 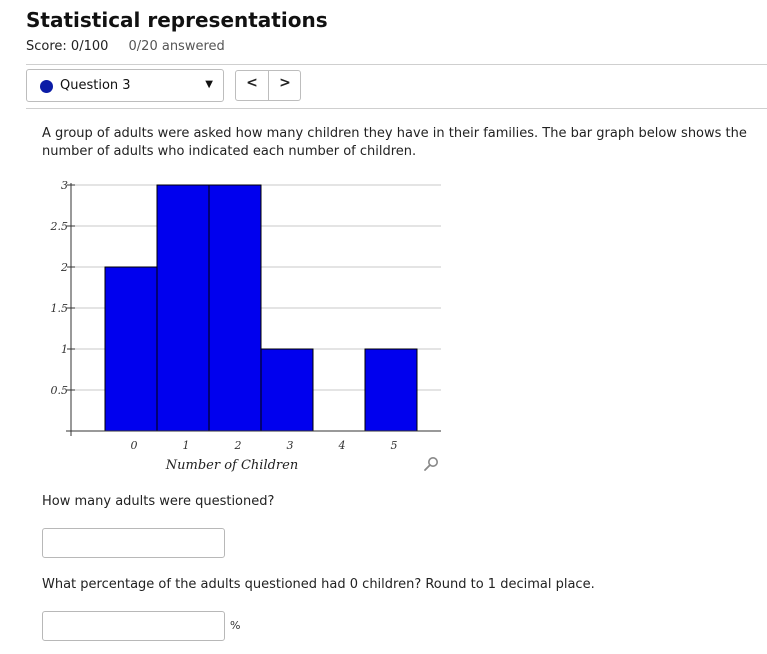 I want to click on x-tick-label: 0, so click(x=134, y=445).